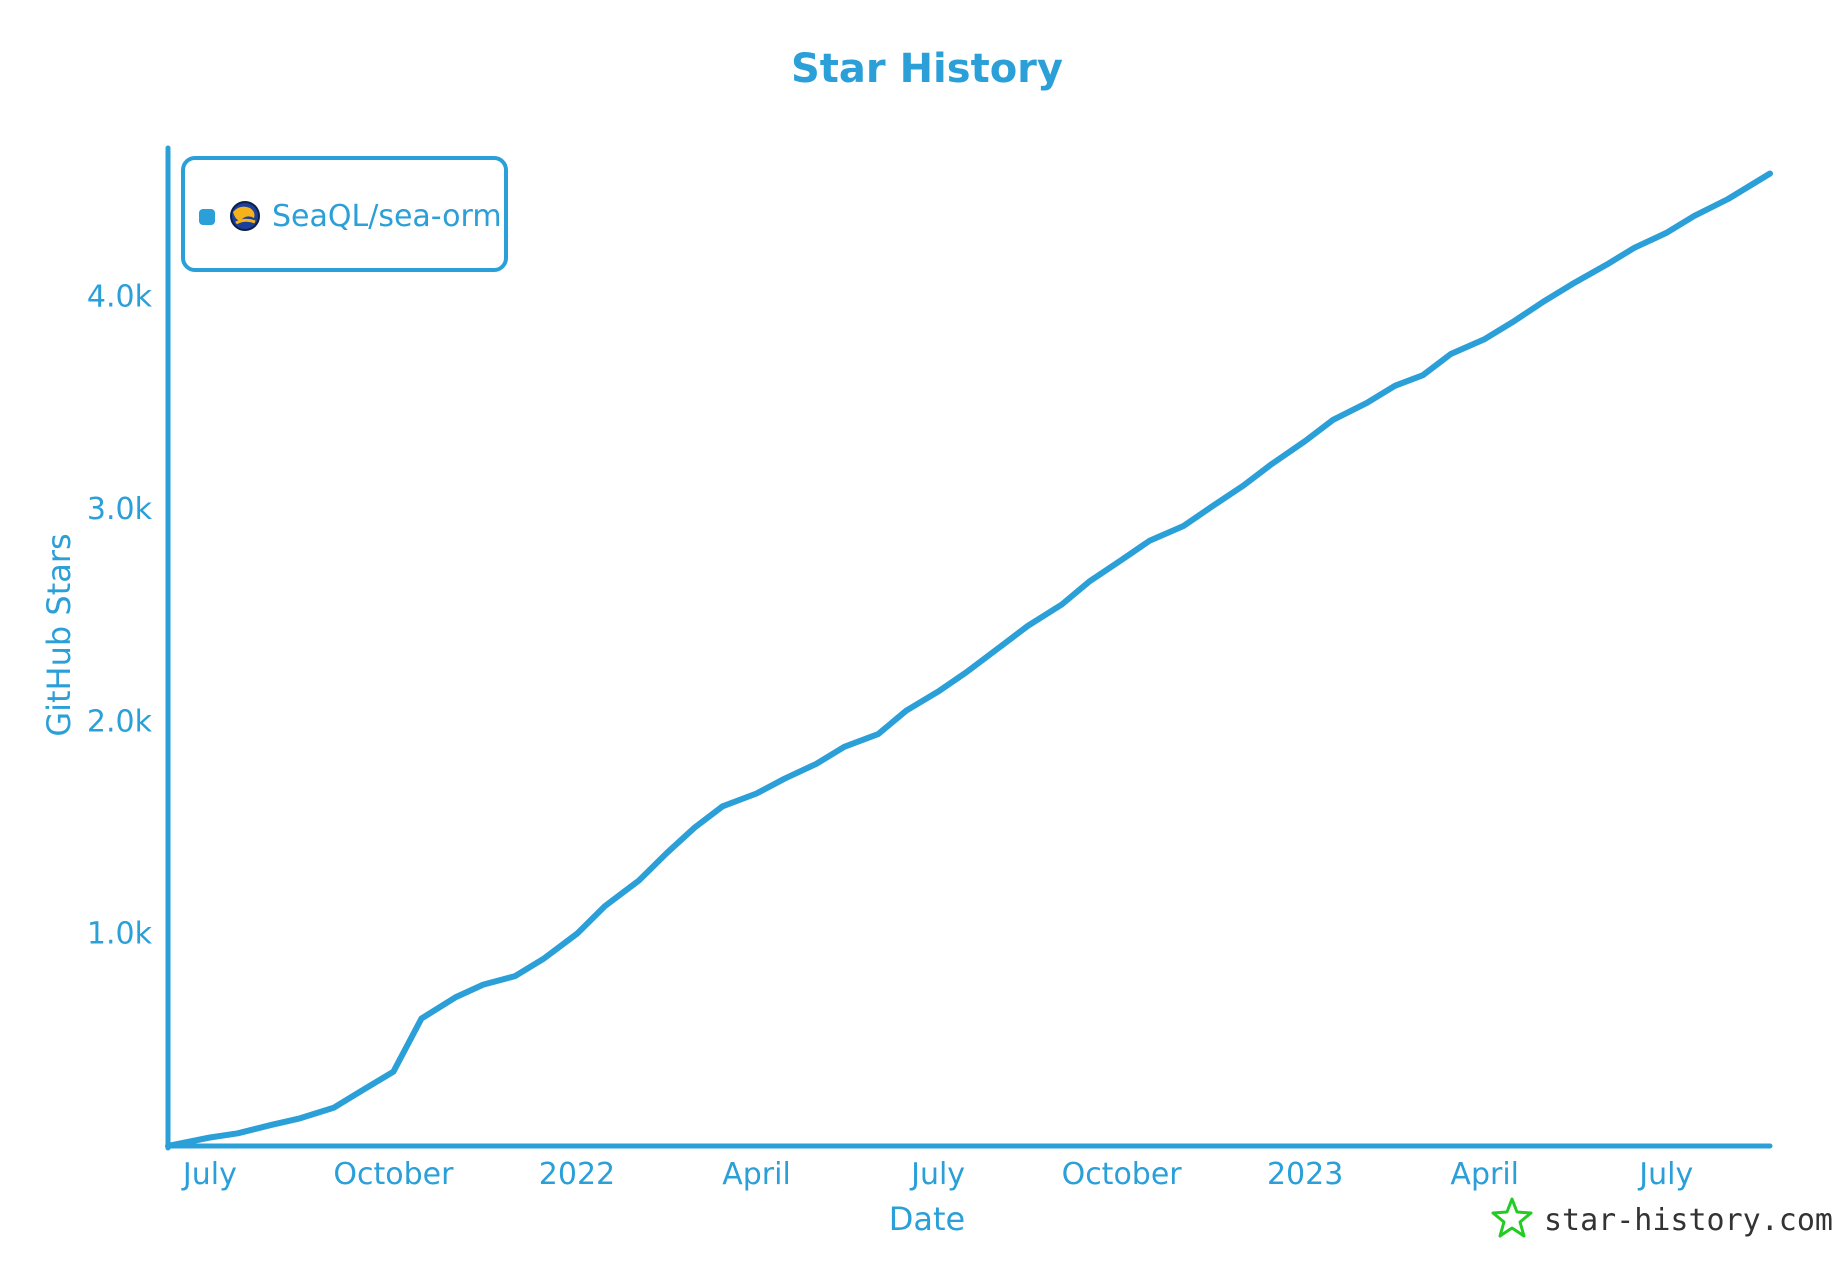  What do you see at coordinates (927, 1219) in the screenshot?
I see `x-axis-label: Date` at bounding box center [927, 1219].